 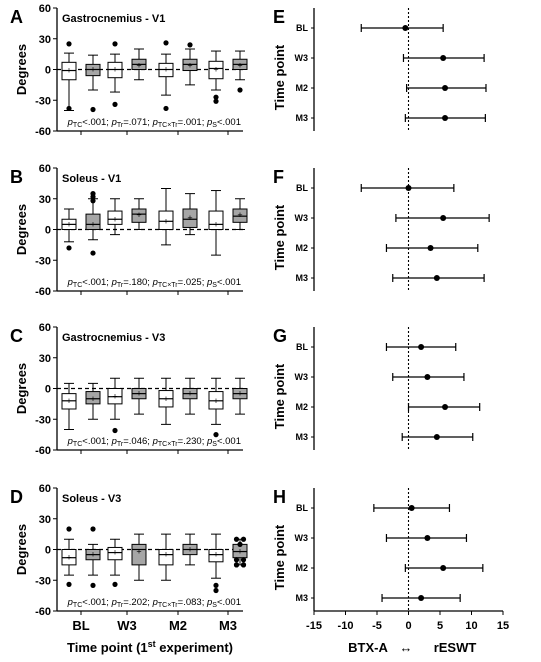 I want to click on row-label: M2, so click(x=301, y=568).